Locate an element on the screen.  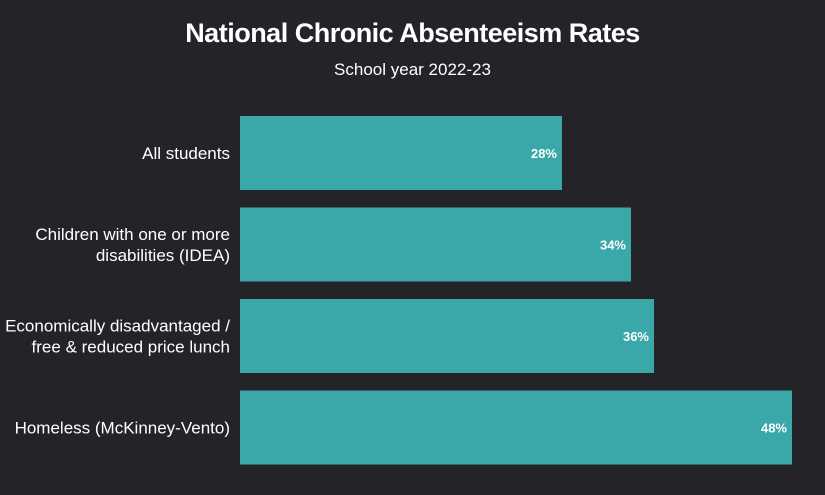
chart-title: National Chronic Absenteeism Rates is located at coordinates (412, 33).